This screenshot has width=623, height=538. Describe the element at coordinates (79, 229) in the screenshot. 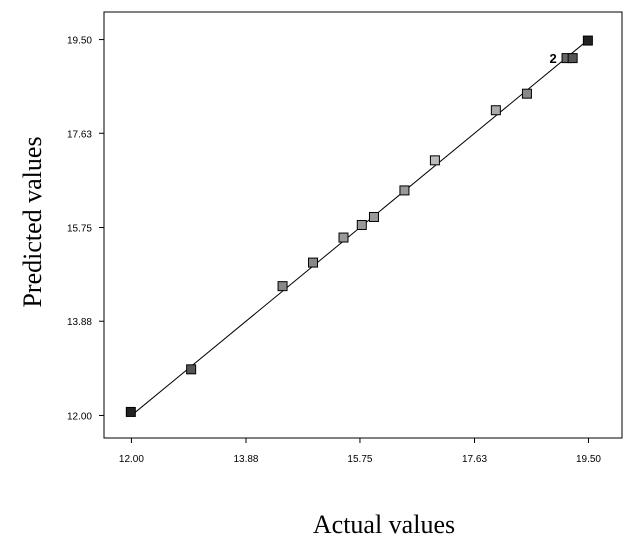

I see `y-tick-label: 15.75` at that location.